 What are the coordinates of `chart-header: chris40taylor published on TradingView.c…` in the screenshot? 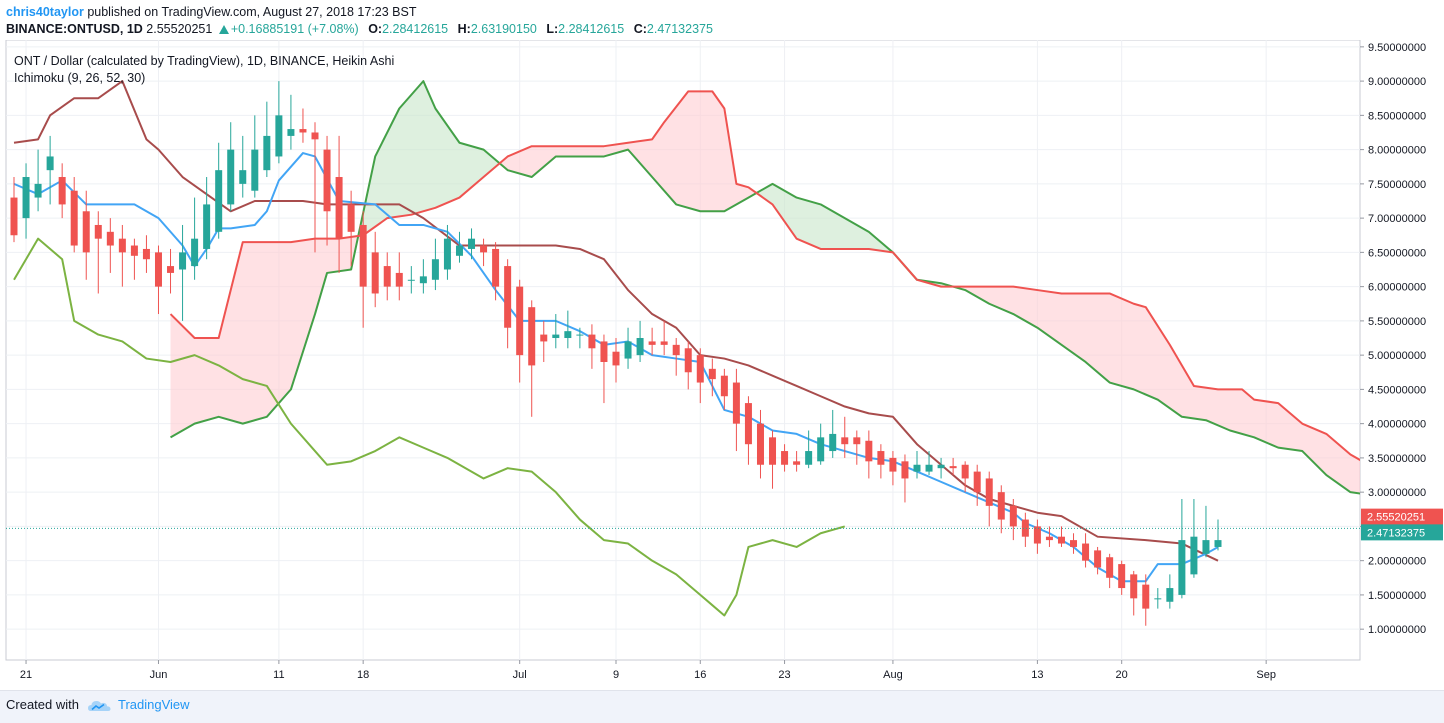 It's located at (722, 20).